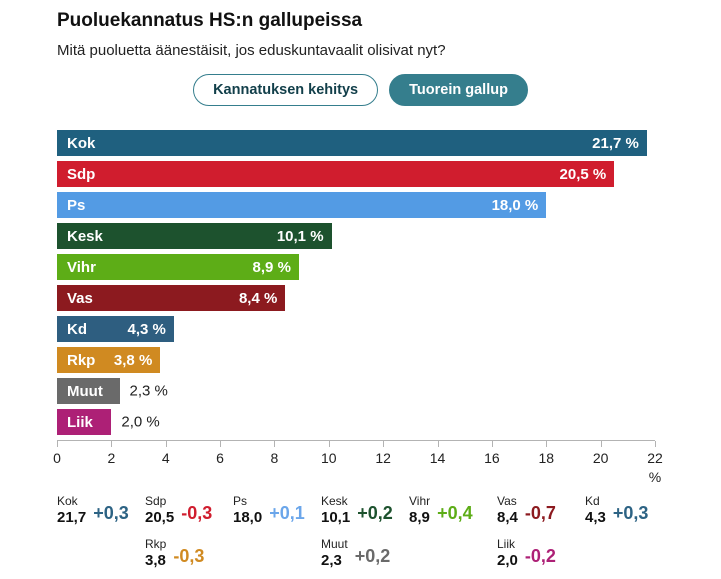 The height and width of the screenshot is (579, 721). What do you see at coordinates (248, 517) in the screenshot?
I see `summary-value: 18,0` at bounding box center [248, 517].